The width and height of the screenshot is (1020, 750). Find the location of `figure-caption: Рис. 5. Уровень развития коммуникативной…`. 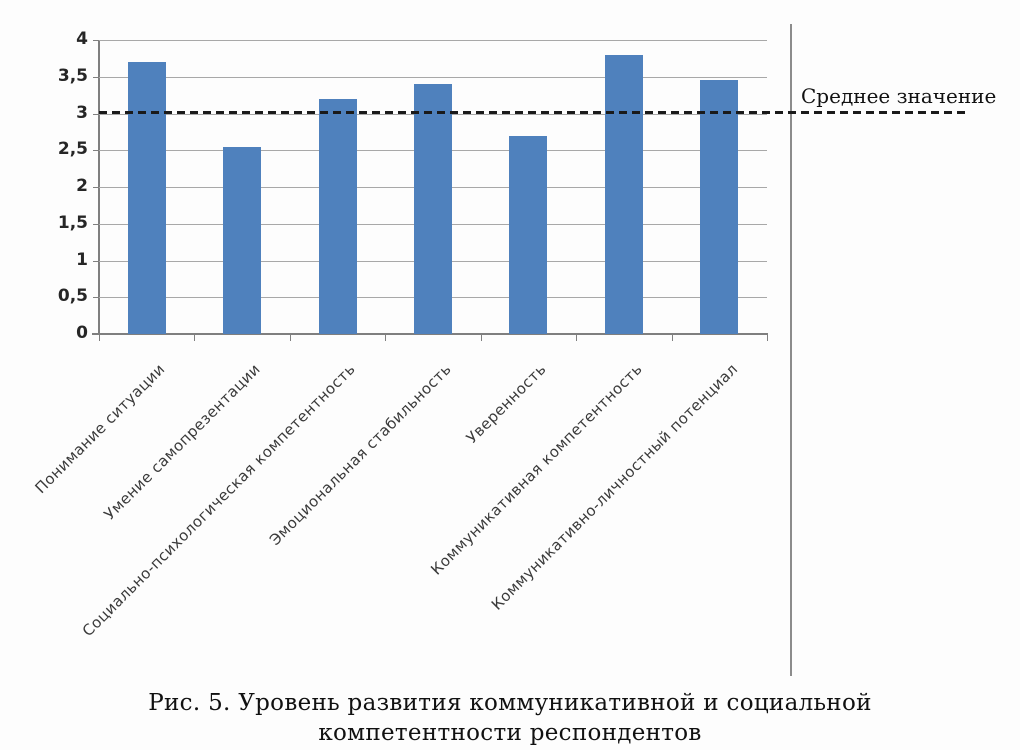

figure-caption: Рис. 5. Уровень развития коммуникативной… is located at coordinates (510, 718).